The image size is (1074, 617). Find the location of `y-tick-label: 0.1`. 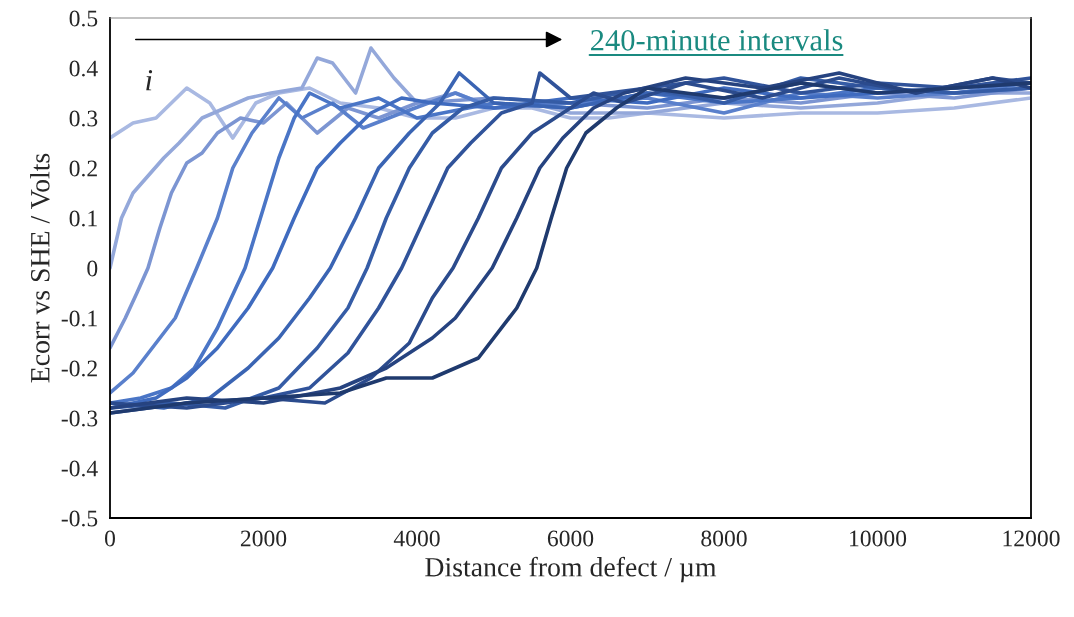

y-tick-label: 0.1 is located at coordinates (83, 218).